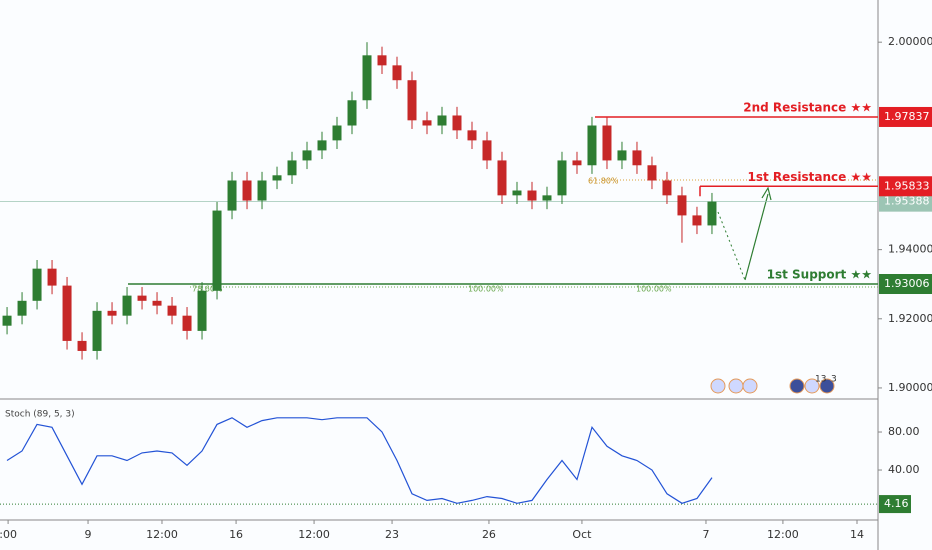  What do you see at coordinates (392, 534) in the screenshot?
I see `x-tick-label: 23` at bounding box center [392, 534].